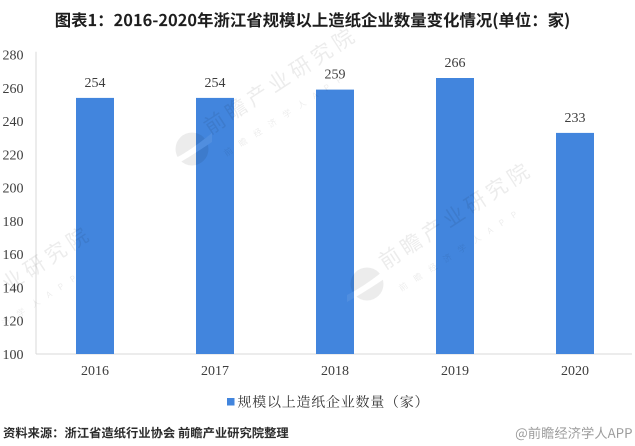 This screenshot has width=635, height=446. I want to click on svg-text: 2018, so click(335, 371).